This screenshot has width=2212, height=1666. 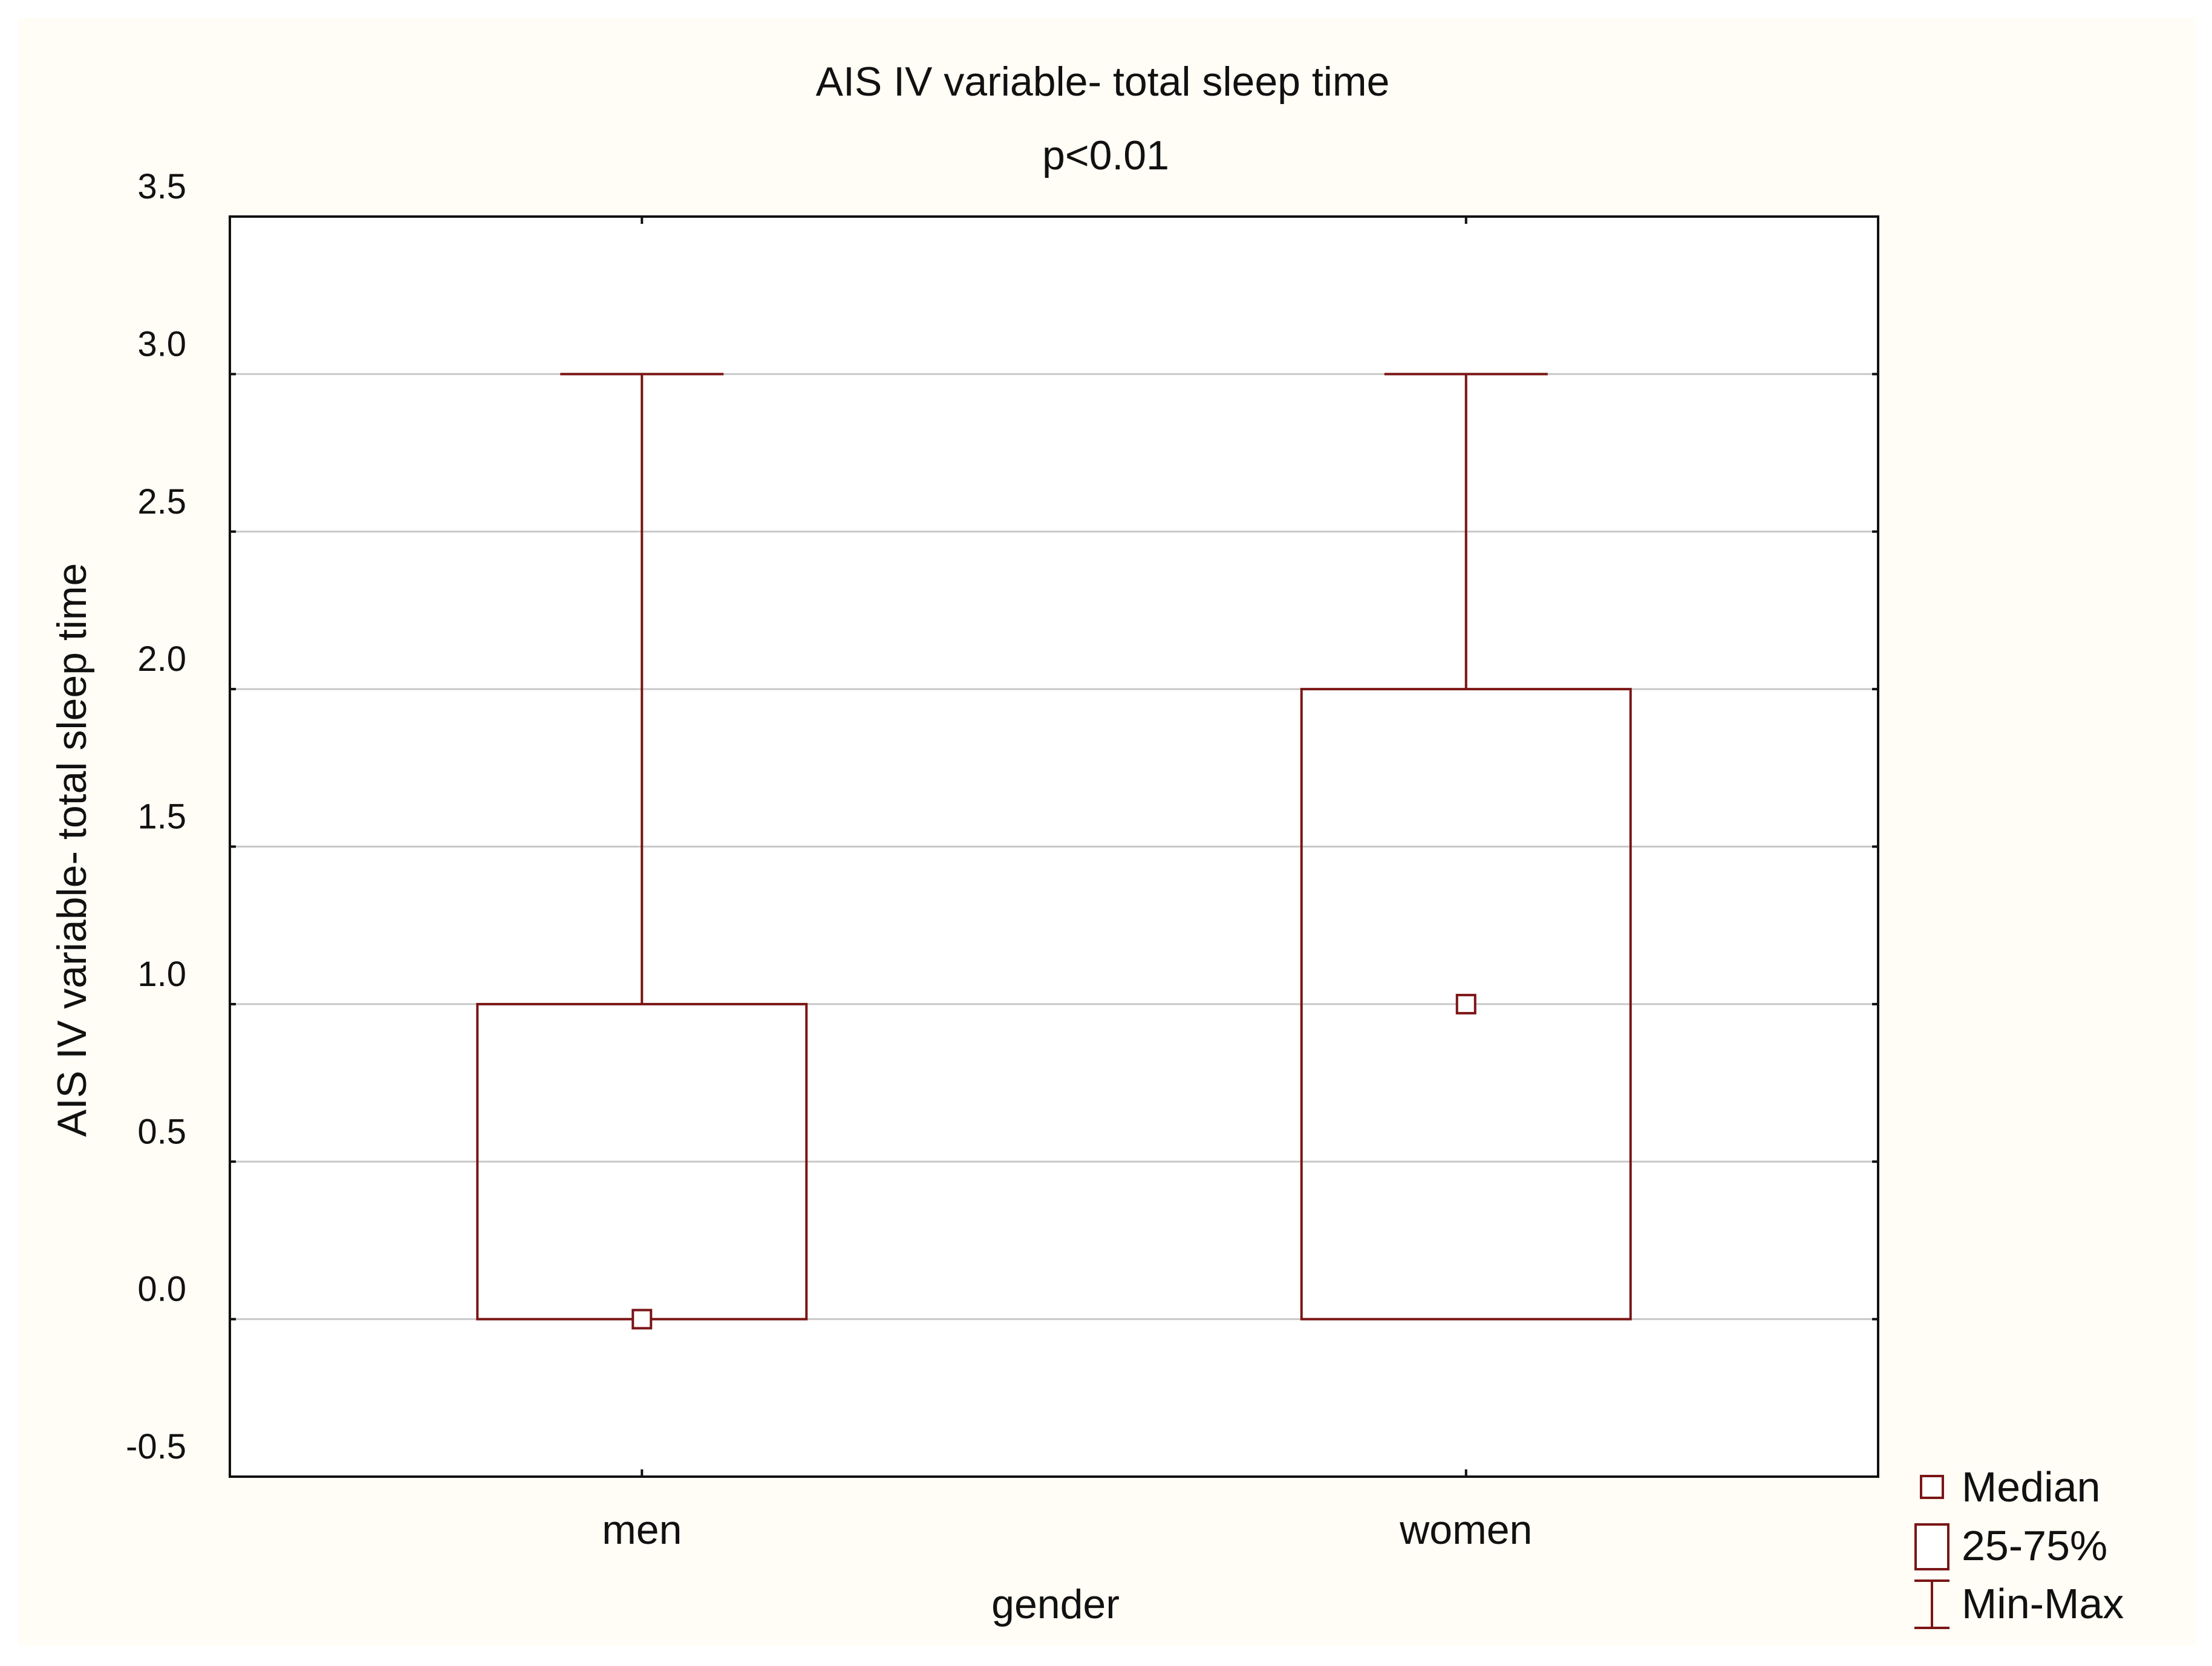 What do you see at coordinates (1931, 1546) in the screenshot?
I see `legend-box-symbol` at bounding box center [1931, 1546].